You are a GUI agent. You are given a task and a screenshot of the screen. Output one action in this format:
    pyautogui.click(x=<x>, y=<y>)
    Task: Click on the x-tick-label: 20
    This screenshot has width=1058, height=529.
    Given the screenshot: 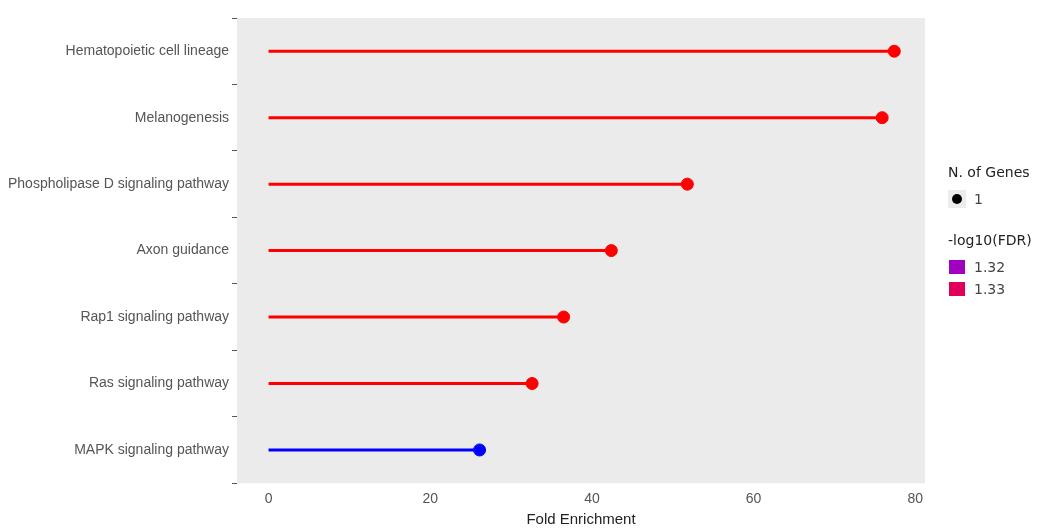 What is the action you would take?
    pyautogui.click(x=430, y=498)
    